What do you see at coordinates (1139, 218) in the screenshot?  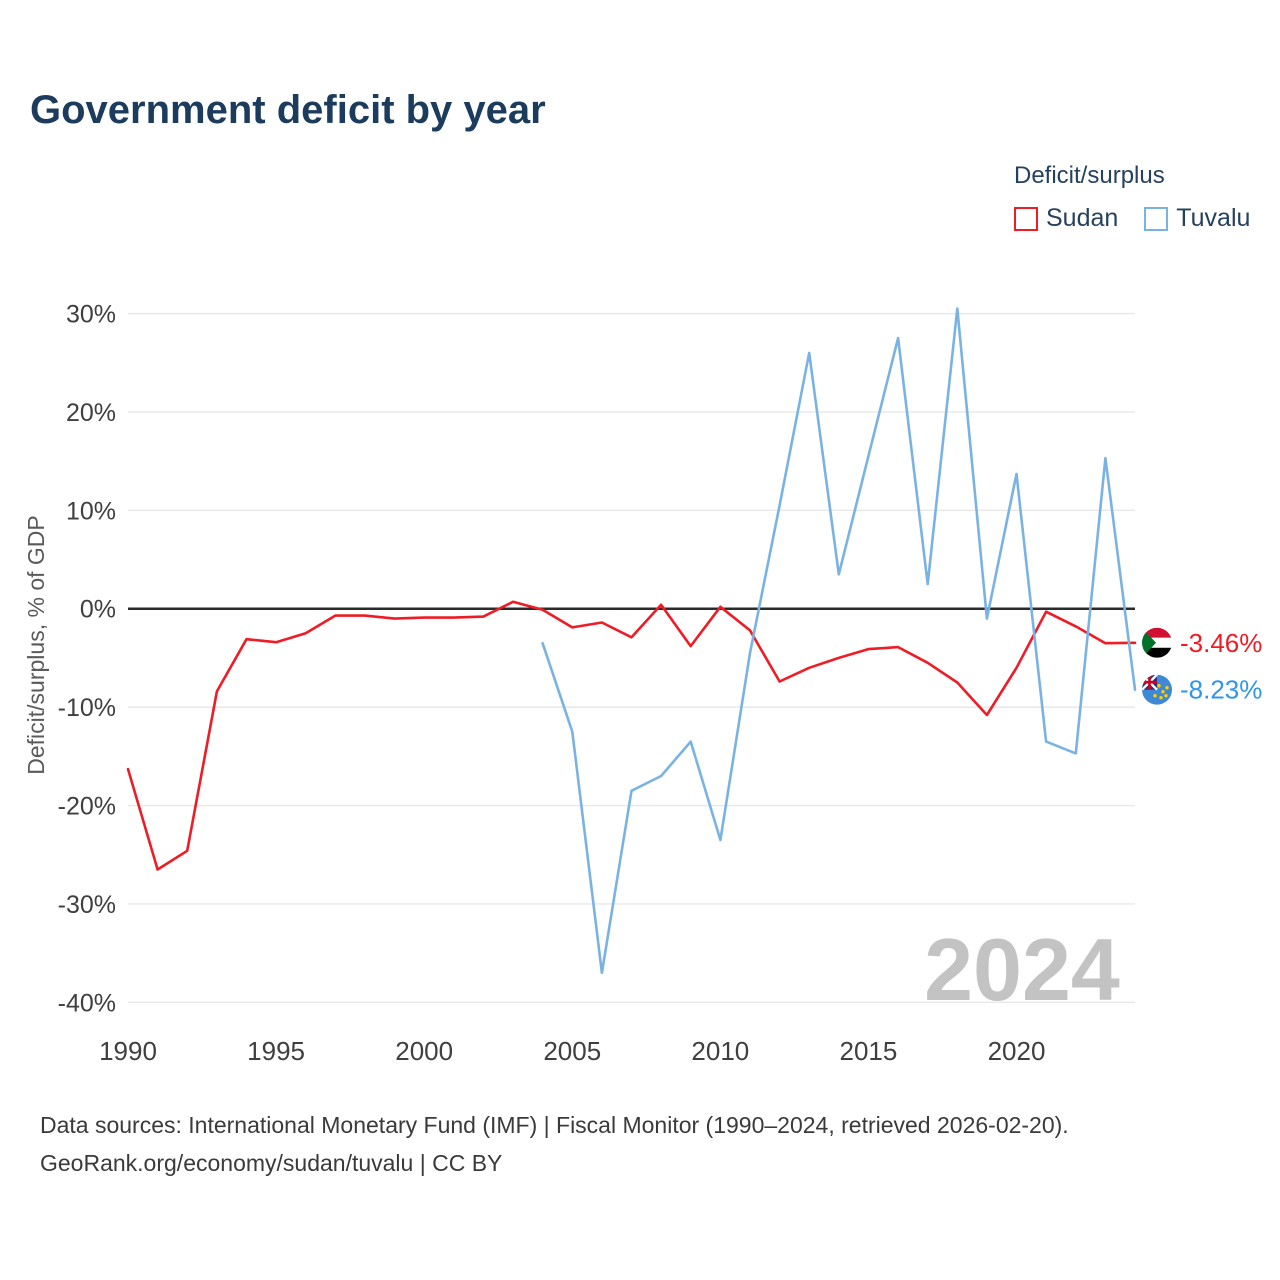 I see `legend-items: Sudan Tuvalu` at bounding box center [1139, 218].